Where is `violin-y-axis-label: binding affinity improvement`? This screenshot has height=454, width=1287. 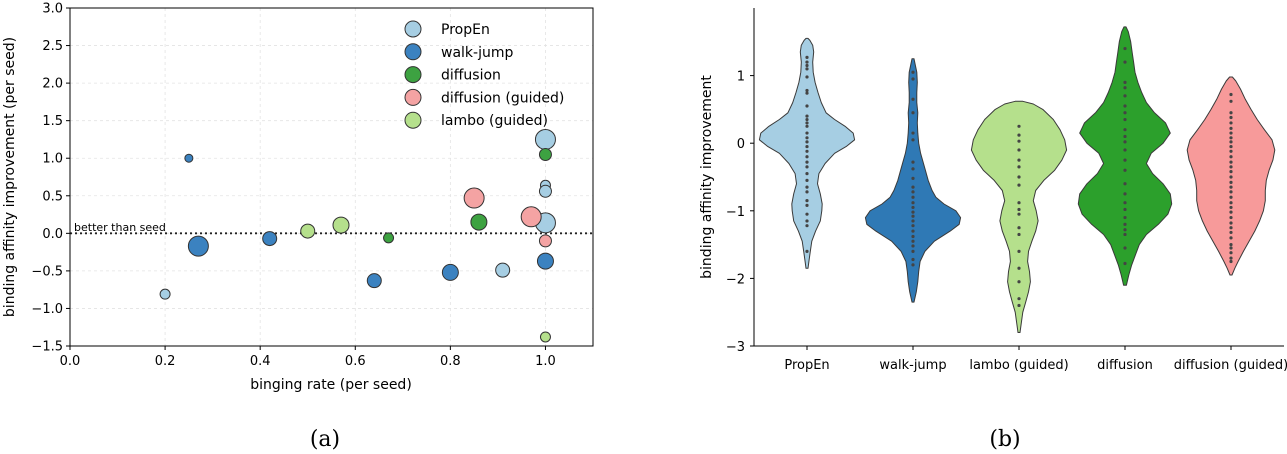
violin-y-axis-label: binding affinity improvement is located at coordinates (707, 177).